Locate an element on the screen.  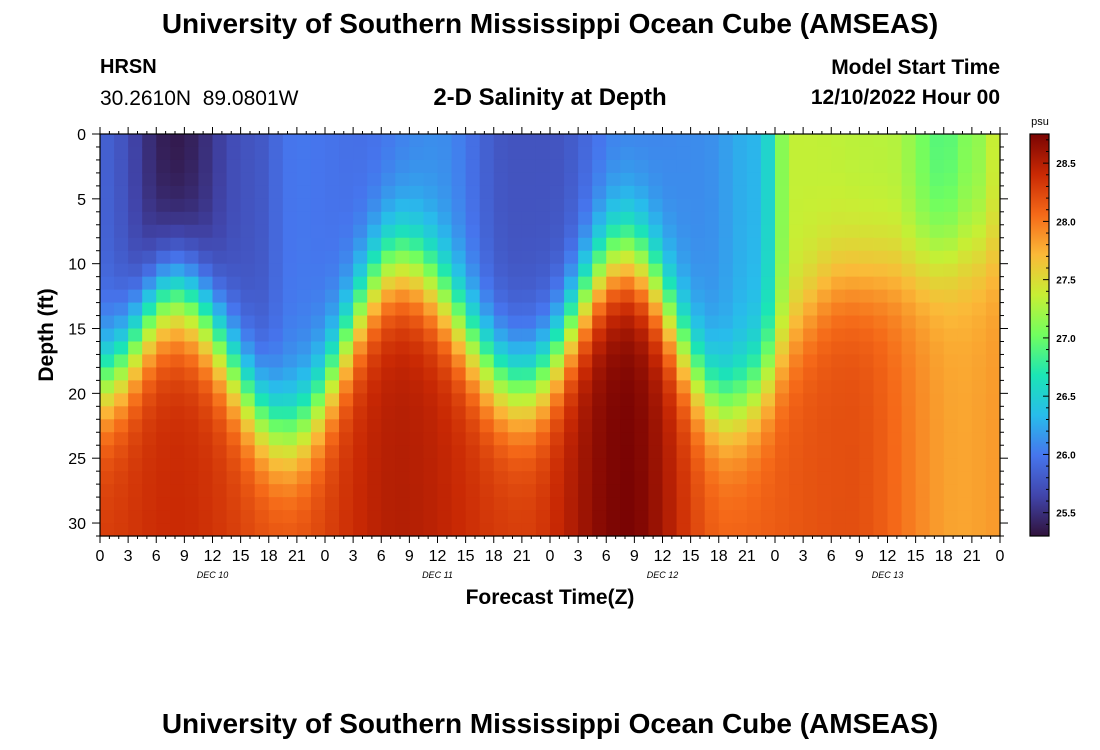
x-tick-label: 3 is located at coordinates (578, 556).